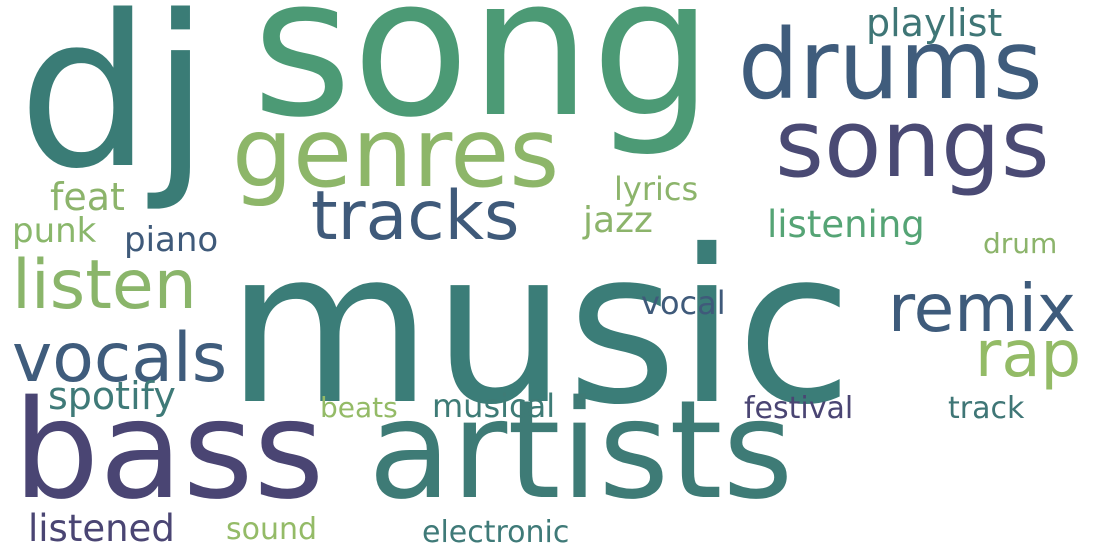 The width and height of the screenshot is (1101, 558). I want to click on word-artists: artists, so click(581, 451).